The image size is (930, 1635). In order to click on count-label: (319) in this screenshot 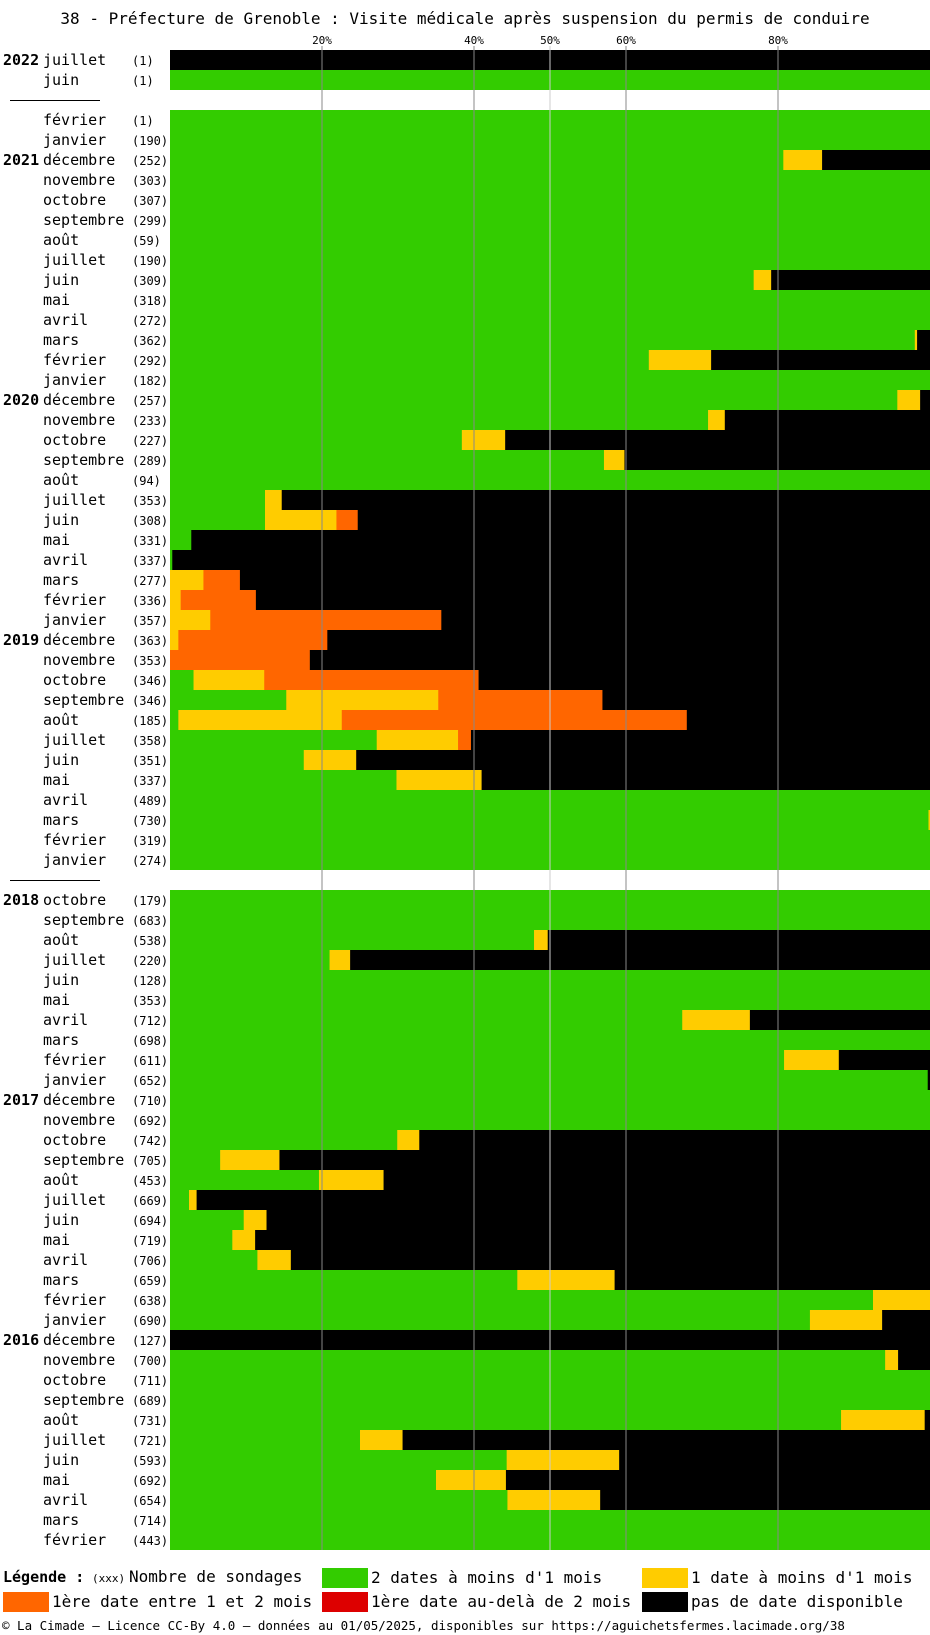, I will do `click(150, 841)`.